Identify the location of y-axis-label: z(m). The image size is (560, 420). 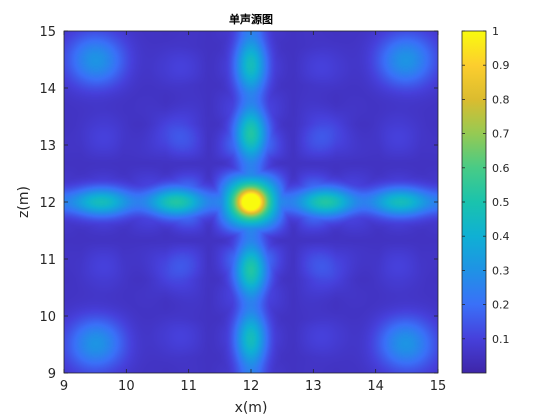
(24, 202).